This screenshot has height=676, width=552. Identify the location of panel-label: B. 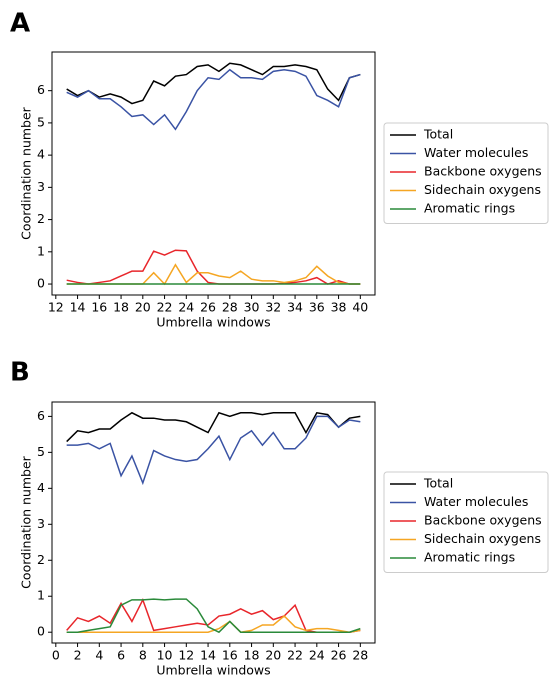
(20, 373).